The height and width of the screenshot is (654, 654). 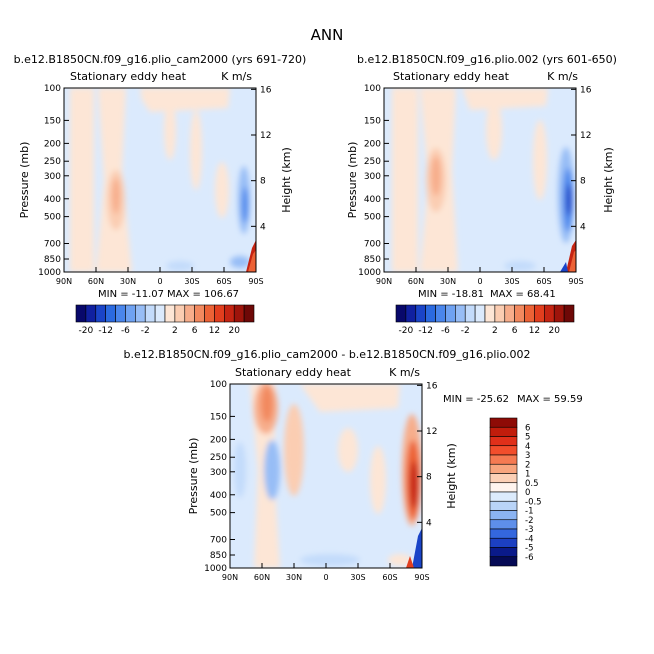 I want to click on panel-2-y-axis: 100 150 200 250 300 400 500 700 850 1000, so click(x=373, y=181).